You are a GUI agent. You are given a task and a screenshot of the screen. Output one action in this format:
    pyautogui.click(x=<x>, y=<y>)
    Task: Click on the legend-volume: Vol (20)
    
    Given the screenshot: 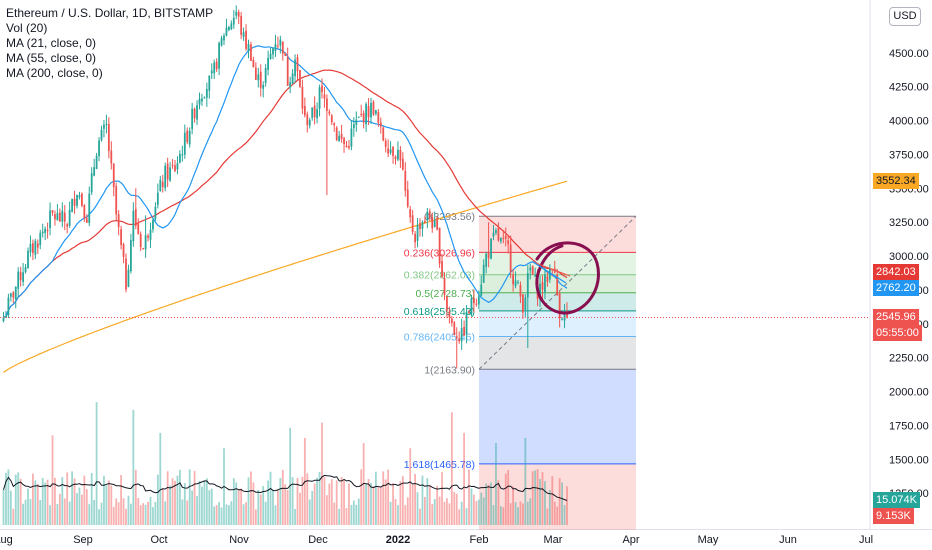 What is the action you would take?
    pyautogui.click(x=27, y=28)
    